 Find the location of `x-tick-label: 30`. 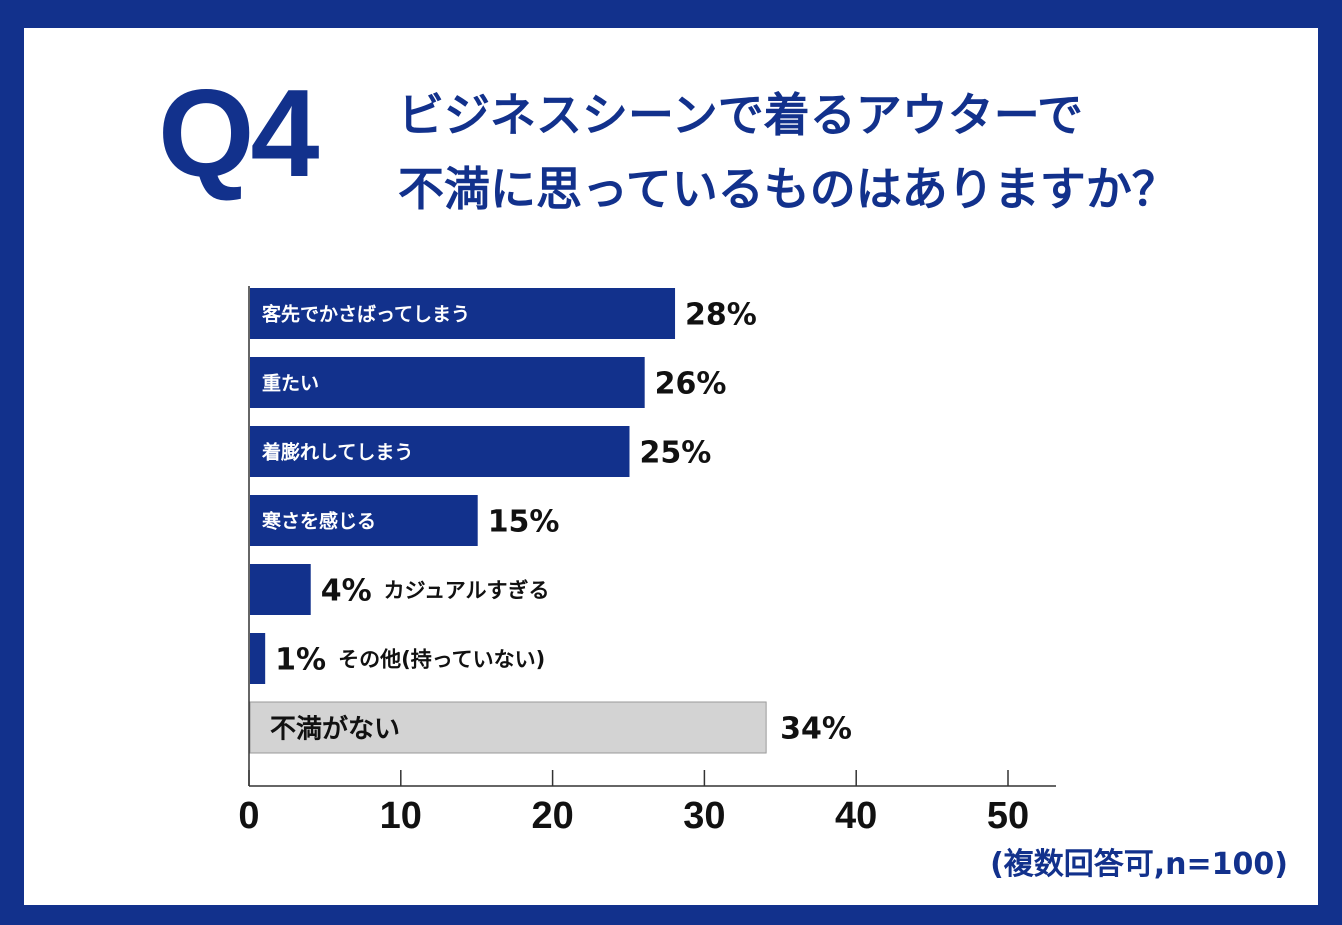

x-tick-label: 30 is located at coordinates (704, 816).